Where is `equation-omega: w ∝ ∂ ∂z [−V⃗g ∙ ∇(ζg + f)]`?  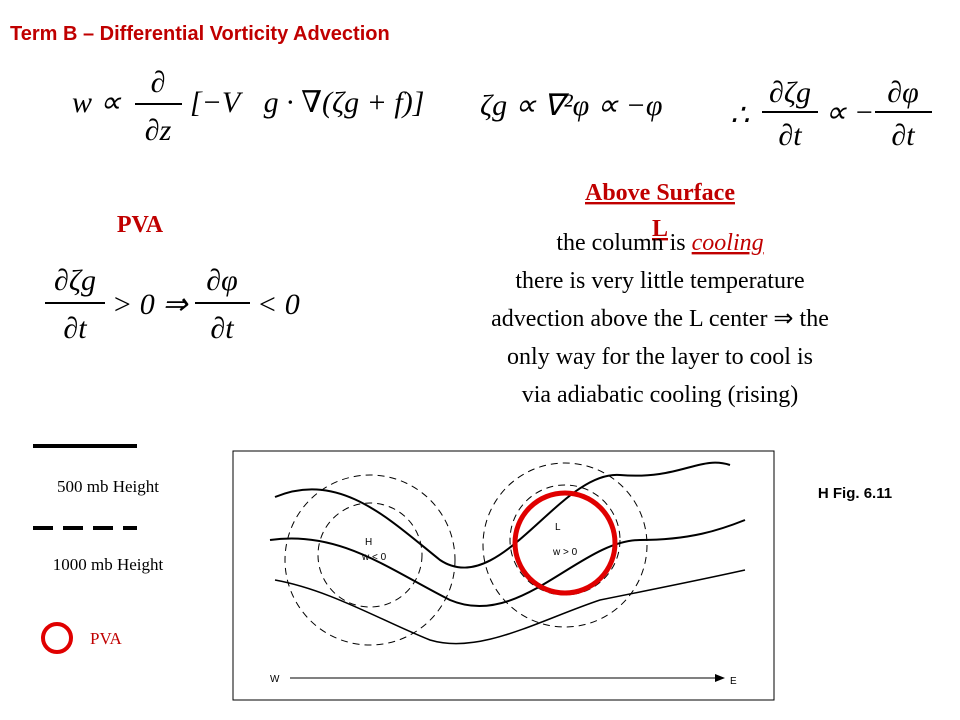
equation-omega: w ∝ ∂ ∂z [−V⃗g ∙ ∇(ζg + f)] is located at coordinates (248, 106).